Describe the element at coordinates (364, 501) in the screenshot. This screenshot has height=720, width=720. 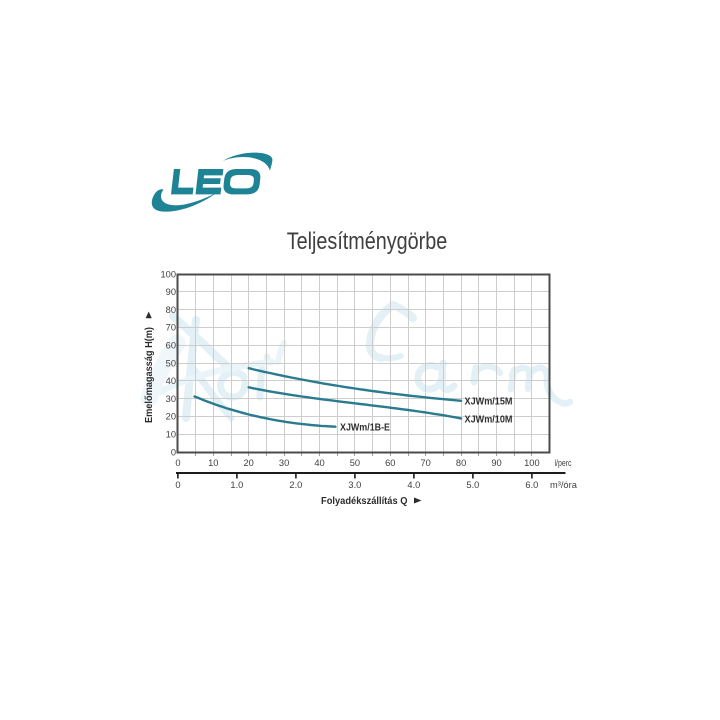
I see `svg-text: Folyadékszállítás Q` at that location.